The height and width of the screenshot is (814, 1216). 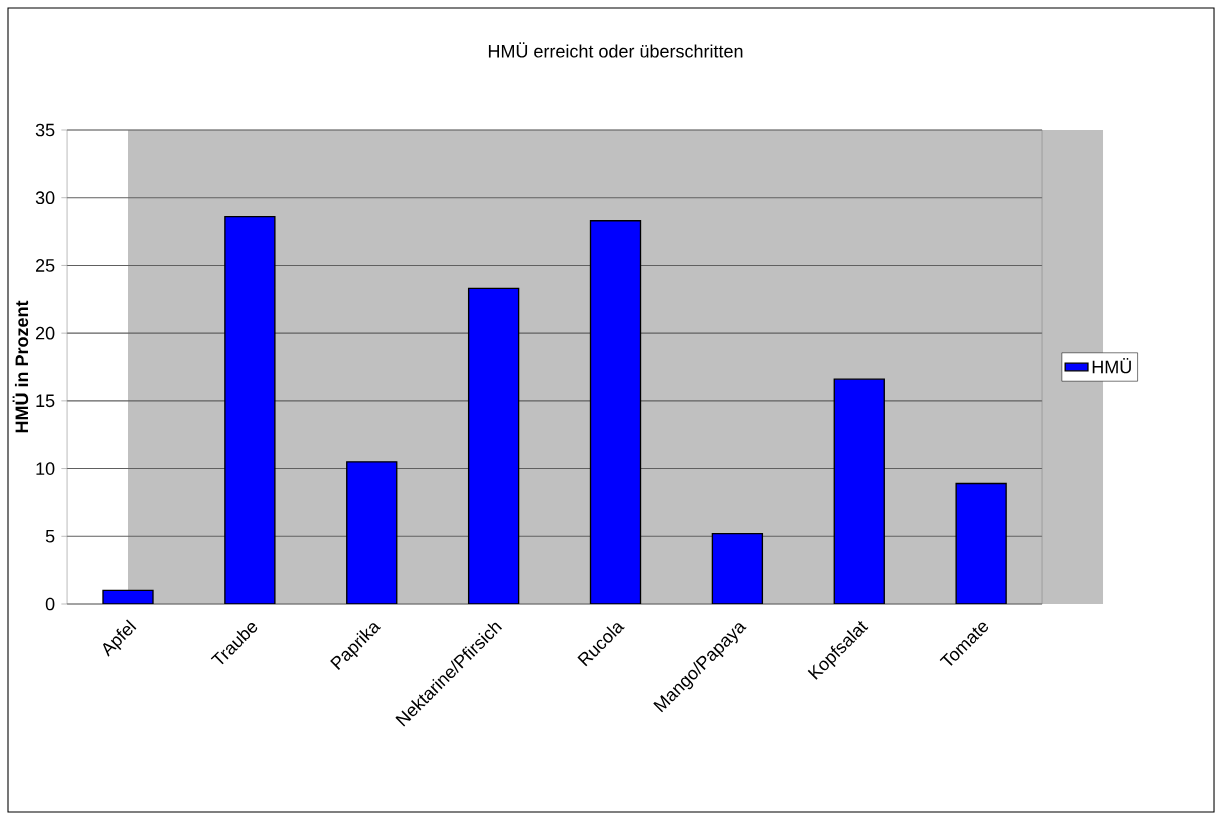 What do you see at coordinates (45, 265) in the screenshot?
I see `y-tick-label: 25` at bounding box center [45, 265].